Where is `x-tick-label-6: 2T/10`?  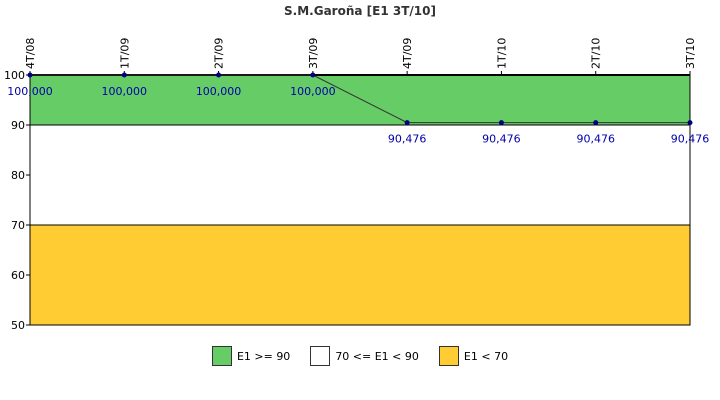 x-tick-label-6: 2T/10 is located at coordinates (596, 53).